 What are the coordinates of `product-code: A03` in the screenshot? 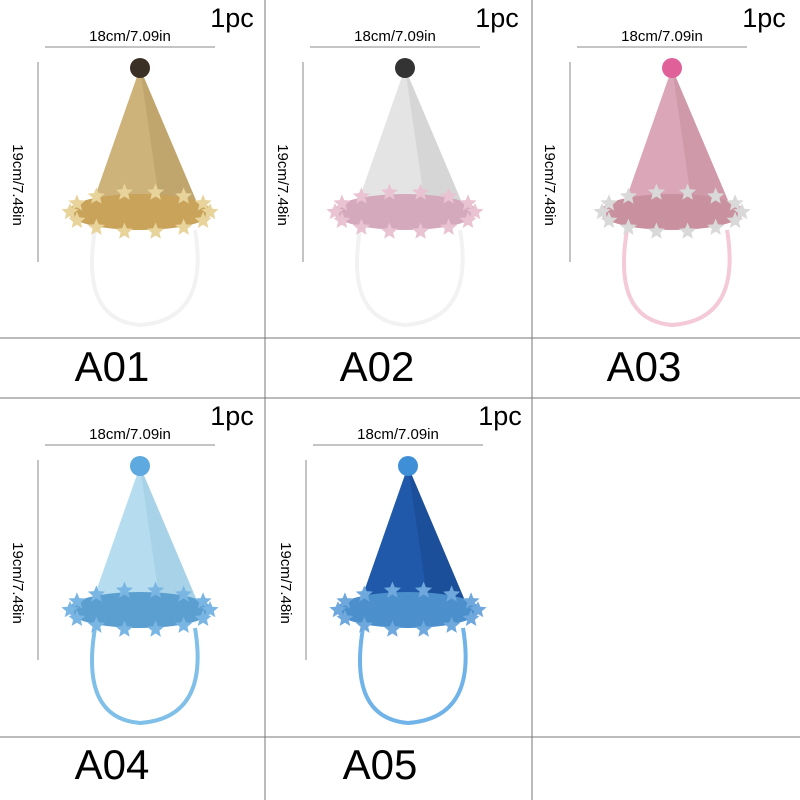 It's located at (644, 366).